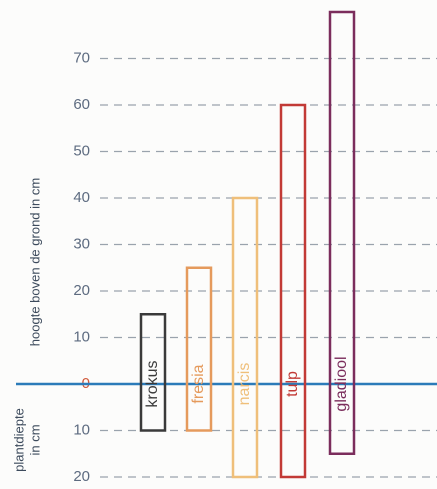  What do you see at coordinates (81, 57) in the screenshot?
I see `y-tick-label: 70` at bounding box center [81, 57].